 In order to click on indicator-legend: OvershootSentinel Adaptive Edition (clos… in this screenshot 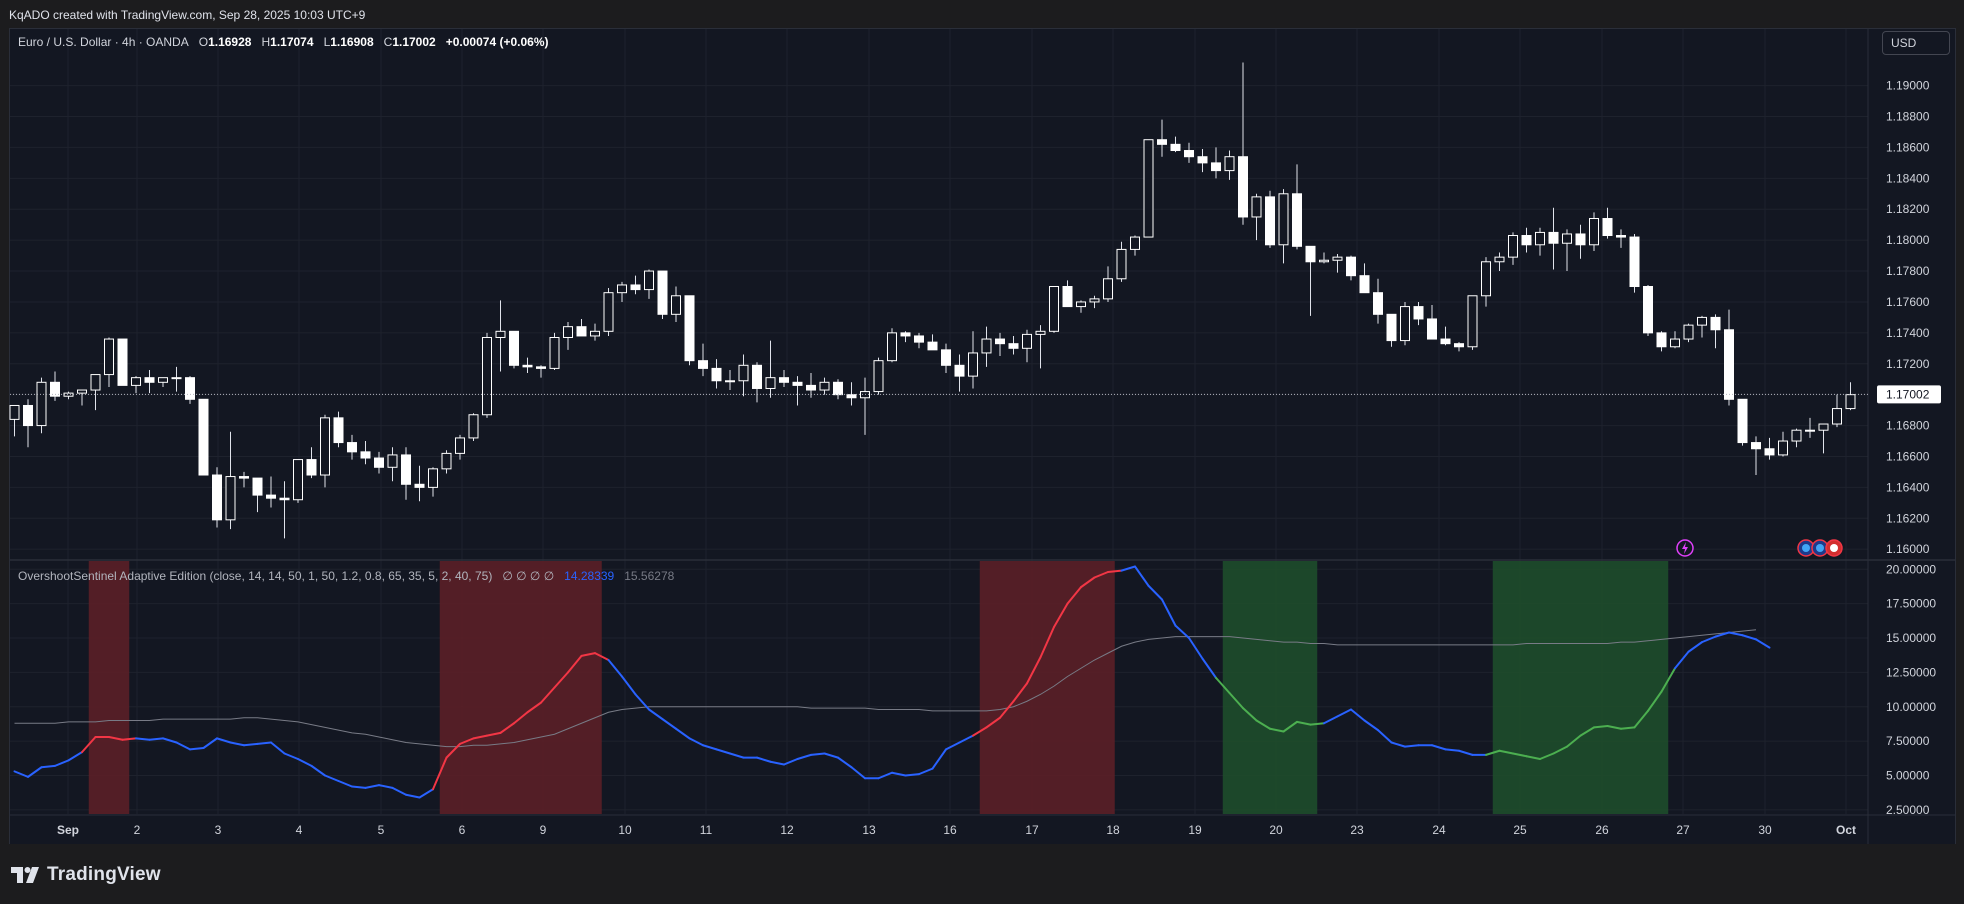, I will do `click(346, 576)`.